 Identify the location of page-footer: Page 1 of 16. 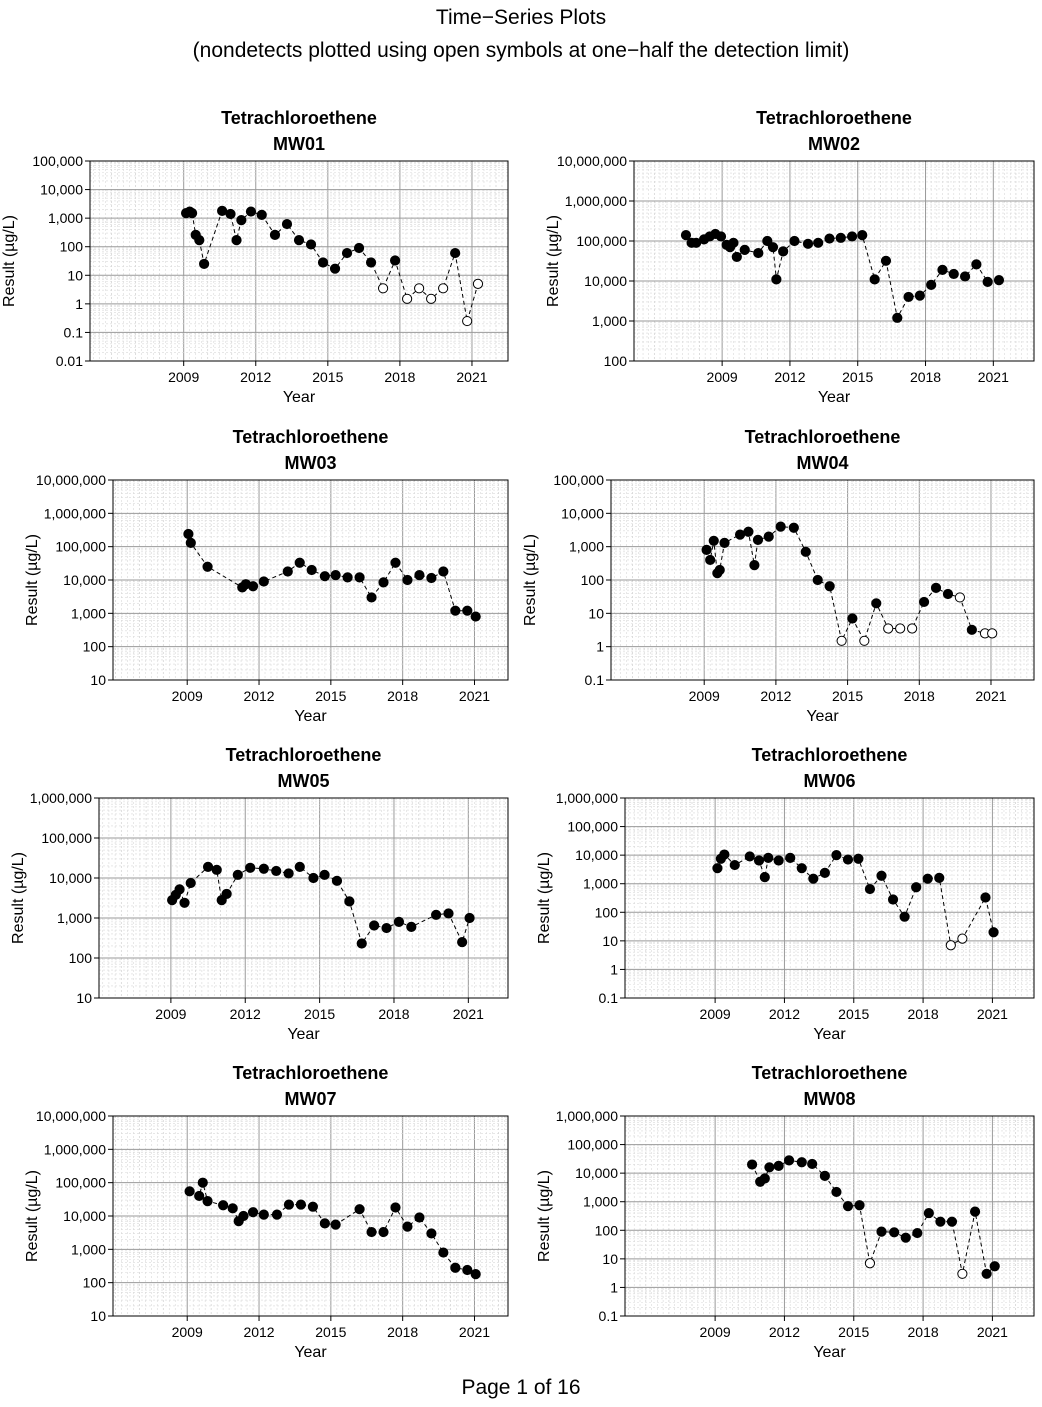
(521, 1387).